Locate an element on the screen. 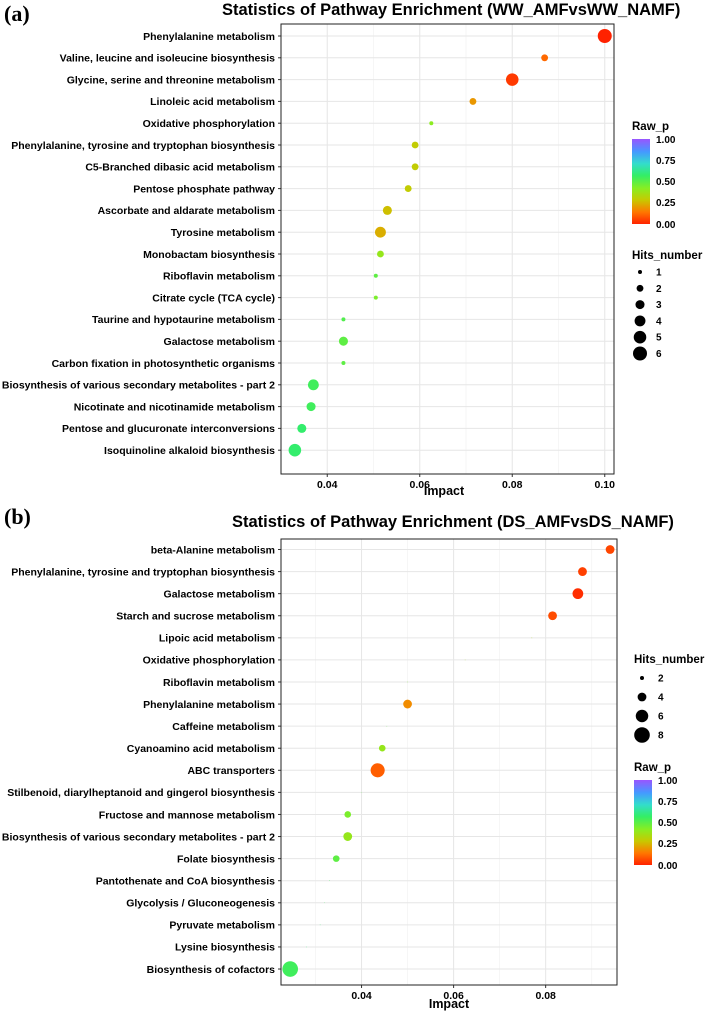 Image resolution: width=708 pixels, height=1014 pixels. panel-a-hits-legend-title: Hits_number is located at coordinates (667, 256).